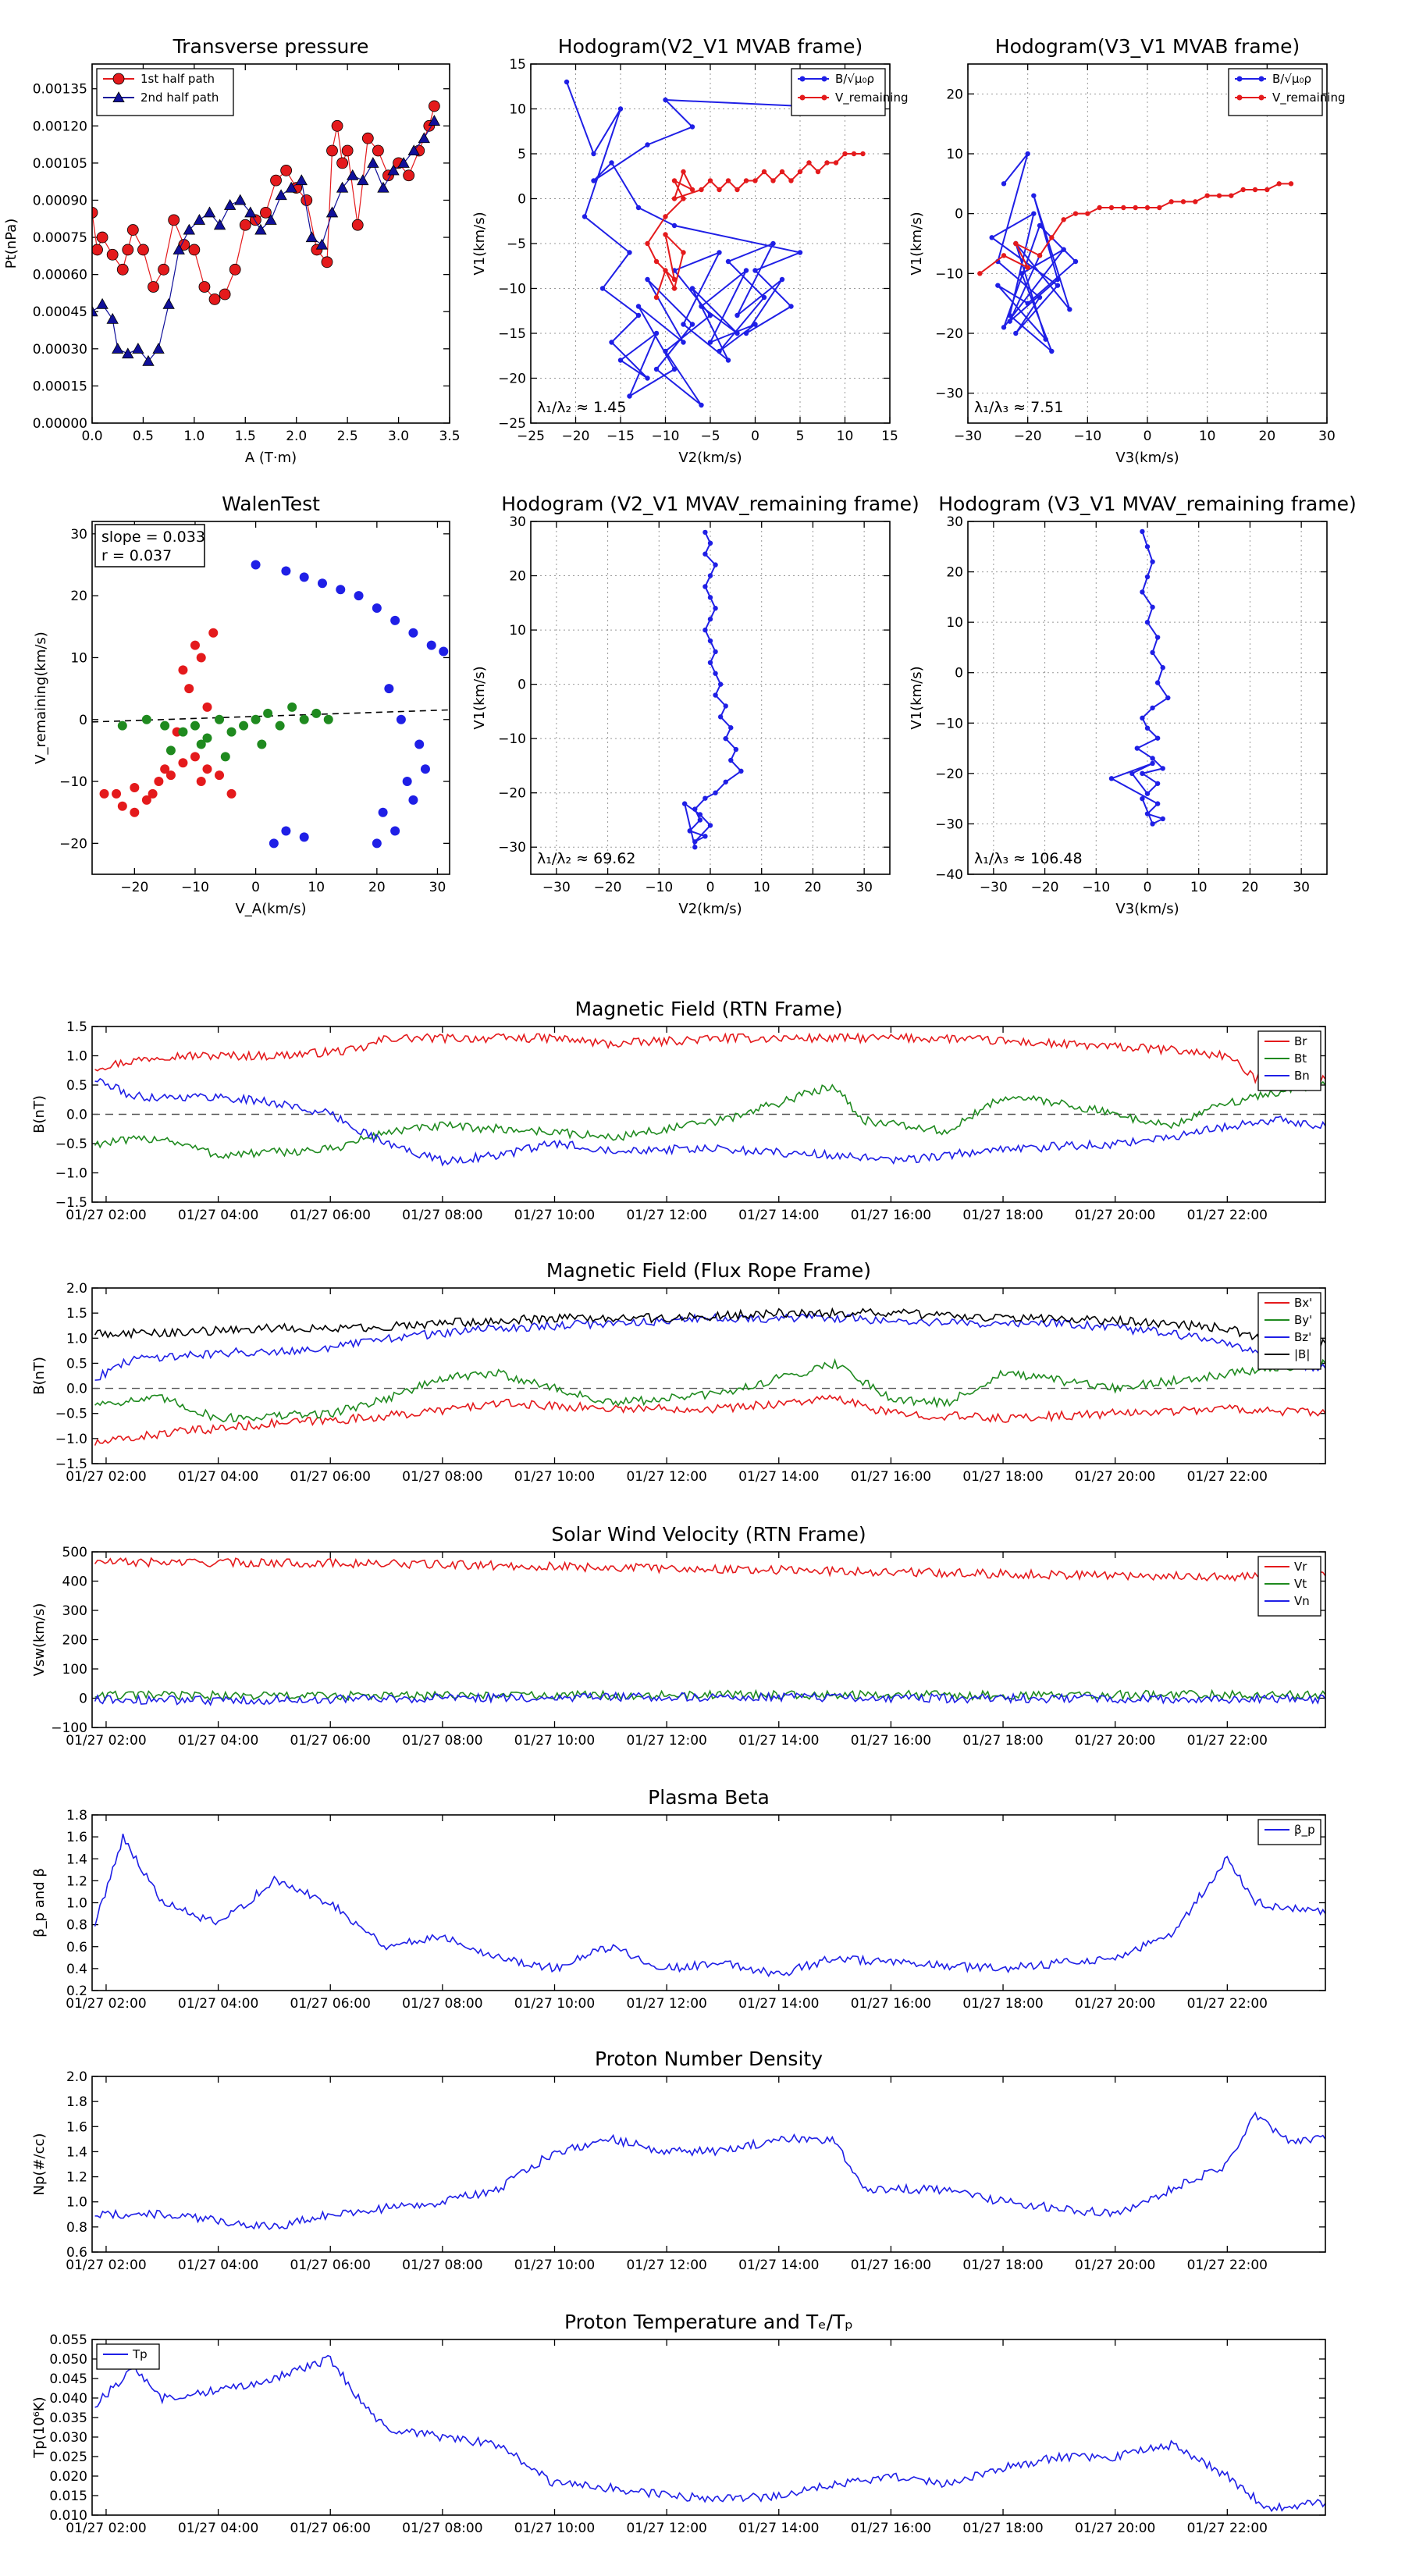 The width and height of the screenshot is (1405, 2576). Describe the element at coordinates (76, 1314) in the screenshot. I see `y-tick-label: 1.5` at that location.